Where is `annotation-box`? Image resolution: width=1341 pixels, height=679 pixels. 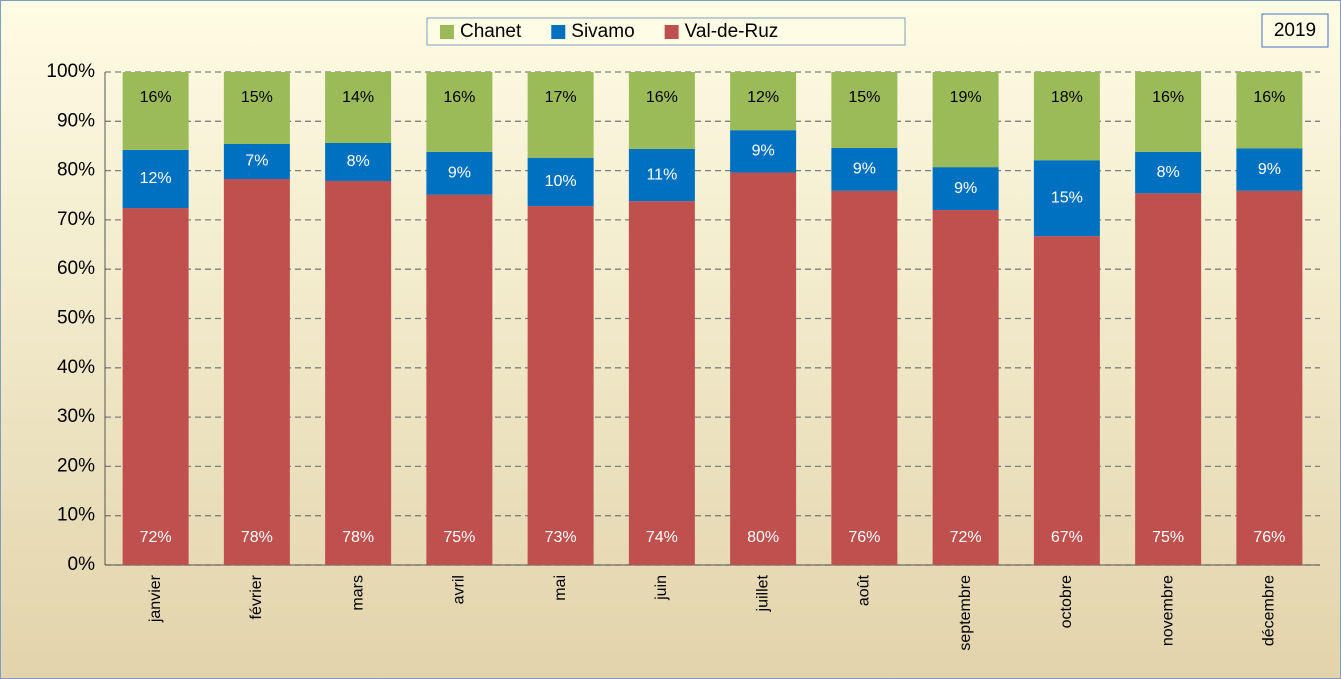
annotation-box is located at coordinates (1295, 30).